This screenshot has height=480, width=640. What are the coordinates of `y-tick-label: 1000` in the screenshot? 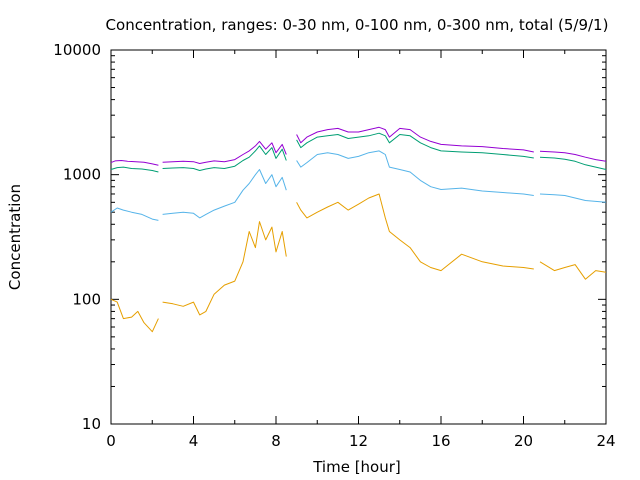 It's located at (82, 175).